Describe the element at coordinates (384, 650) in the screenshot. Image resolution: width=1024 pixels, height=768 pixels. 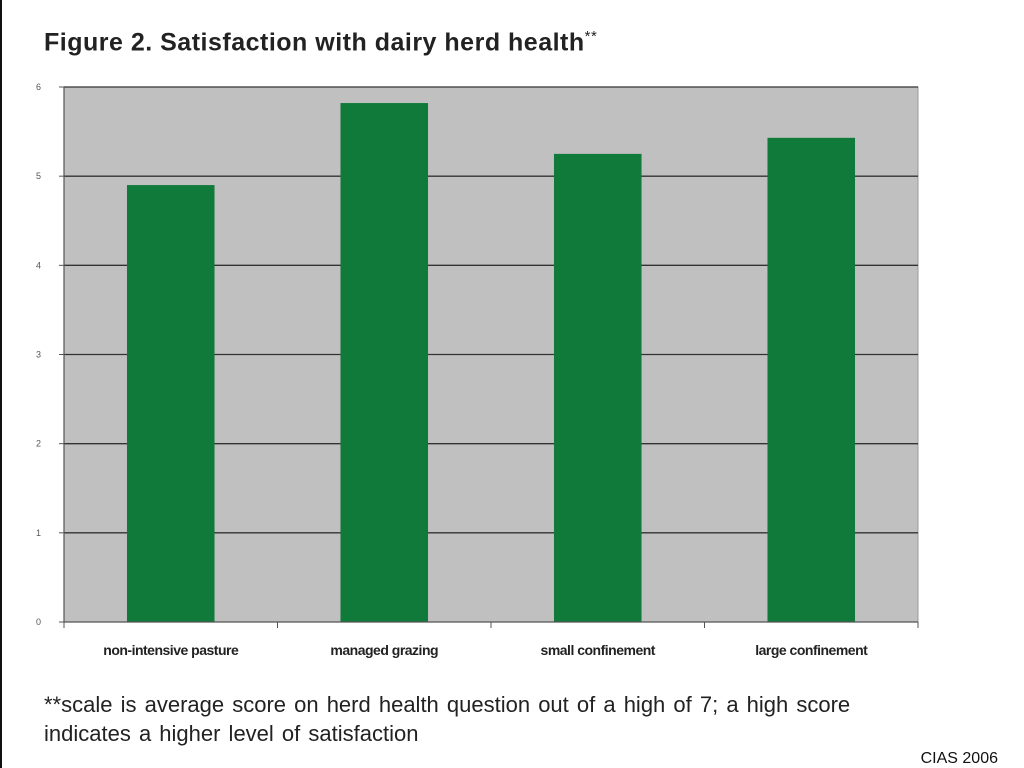
I see `x-tick-label: managed grazing` at that location.